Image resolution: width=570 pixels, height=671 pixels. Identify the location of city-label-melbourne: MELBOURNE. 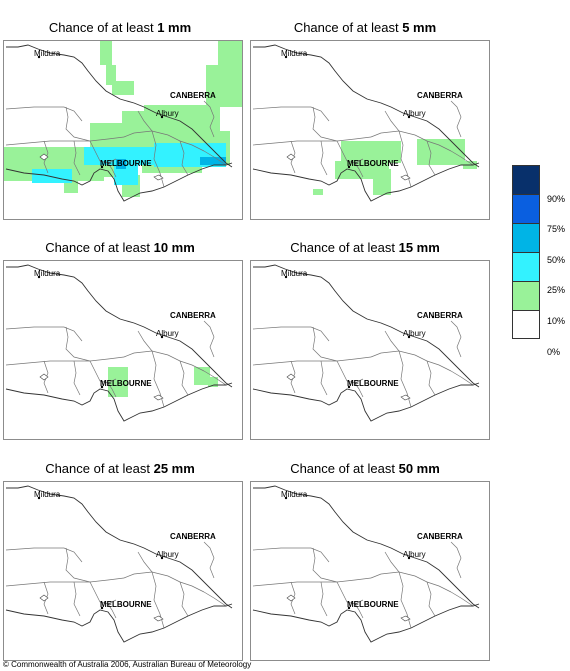
(126, 163).